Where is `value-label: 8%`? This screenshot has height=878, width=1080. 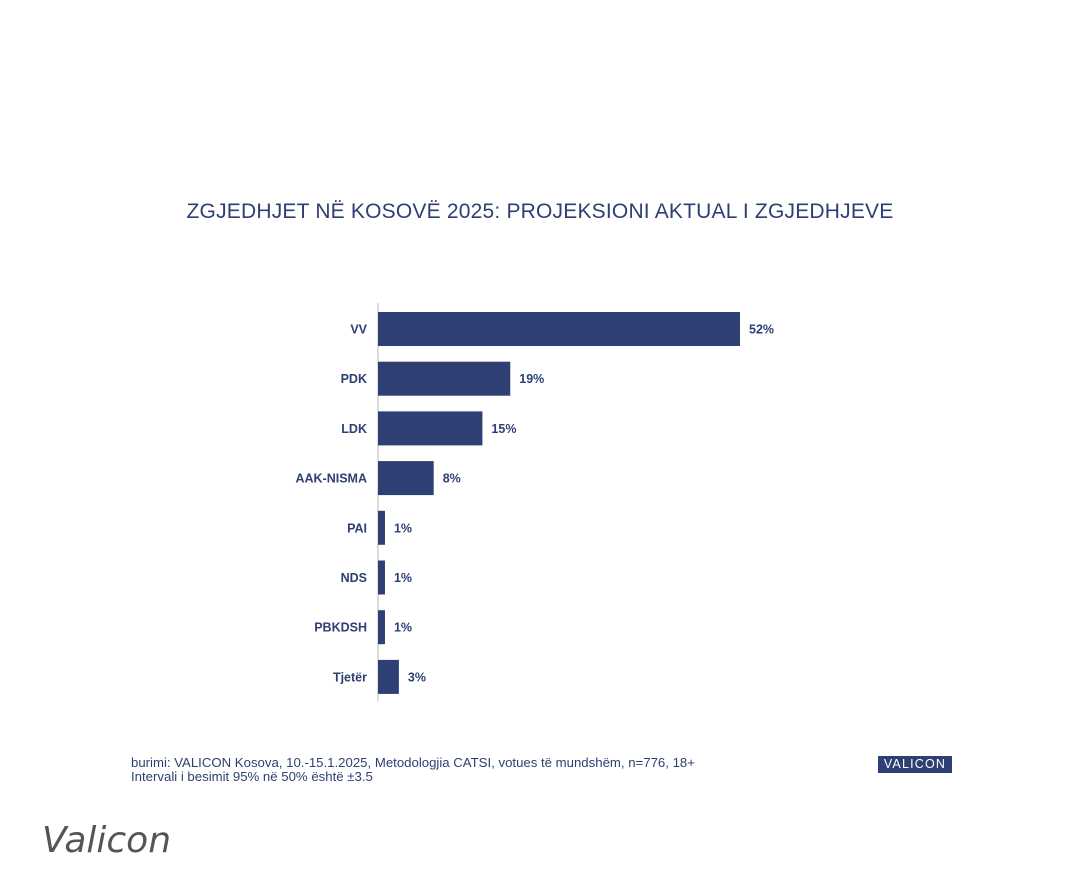 value-label: 8% is located at coordinates (452, 479).